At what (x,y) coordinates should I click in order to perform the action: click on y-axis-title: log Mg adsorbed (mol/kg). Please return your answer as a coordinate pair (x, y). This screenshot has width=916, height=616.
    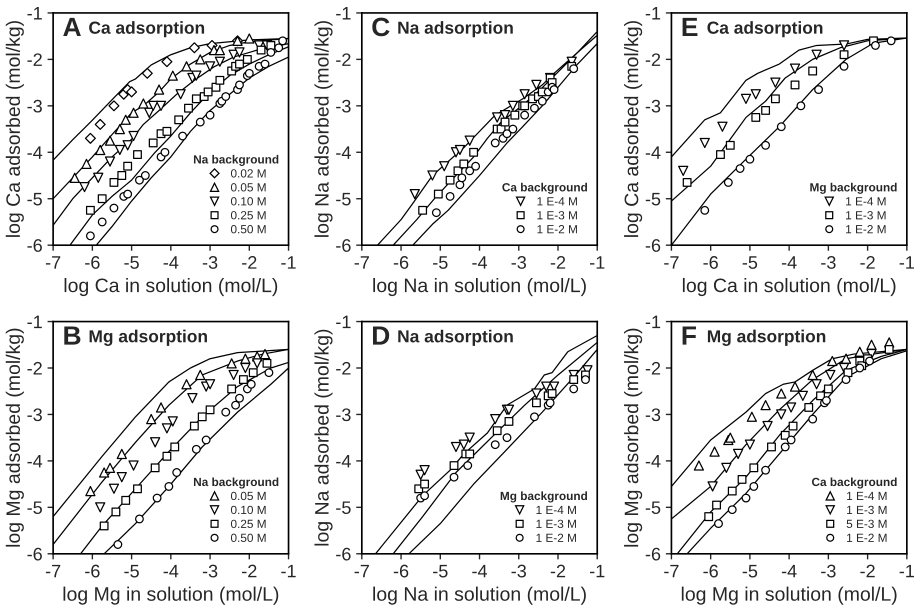
    Looking at the image, I should click on (633, 437).